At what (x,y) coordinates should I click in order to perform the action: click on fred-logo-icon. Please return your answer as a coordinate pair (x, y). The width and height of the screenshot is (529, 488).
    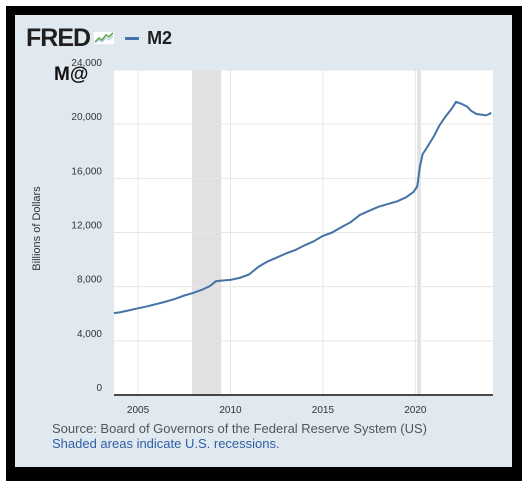
    Looking at the image, I should click on (104, 38).